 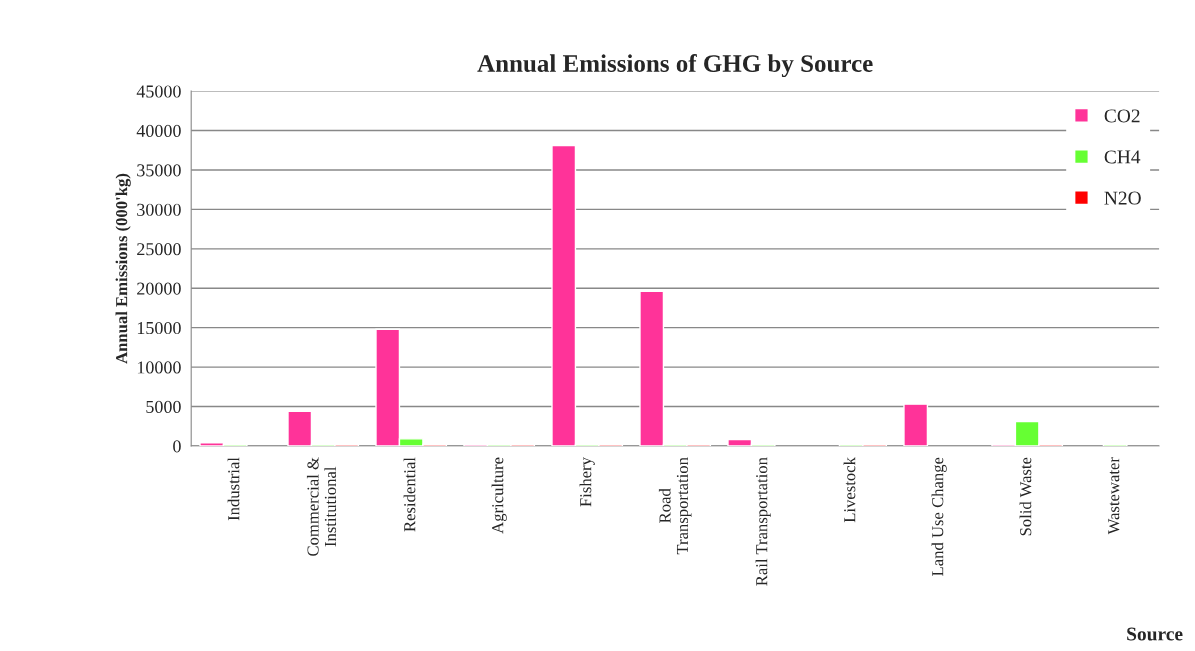 What do you see at coordinates (1114, 496) in the screenshot?
I see `x-tick-label: Wastewater` at bounding box center [1114, 496].